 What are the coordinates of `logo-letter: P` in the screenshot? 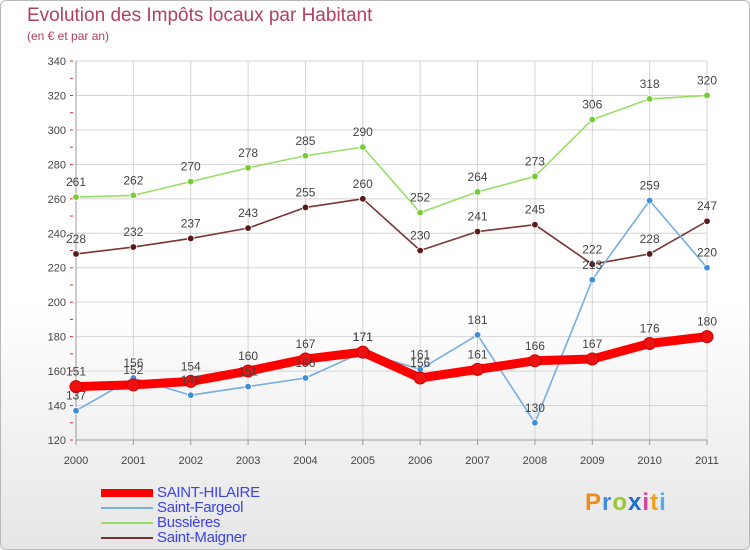 It's located at (594, 502).